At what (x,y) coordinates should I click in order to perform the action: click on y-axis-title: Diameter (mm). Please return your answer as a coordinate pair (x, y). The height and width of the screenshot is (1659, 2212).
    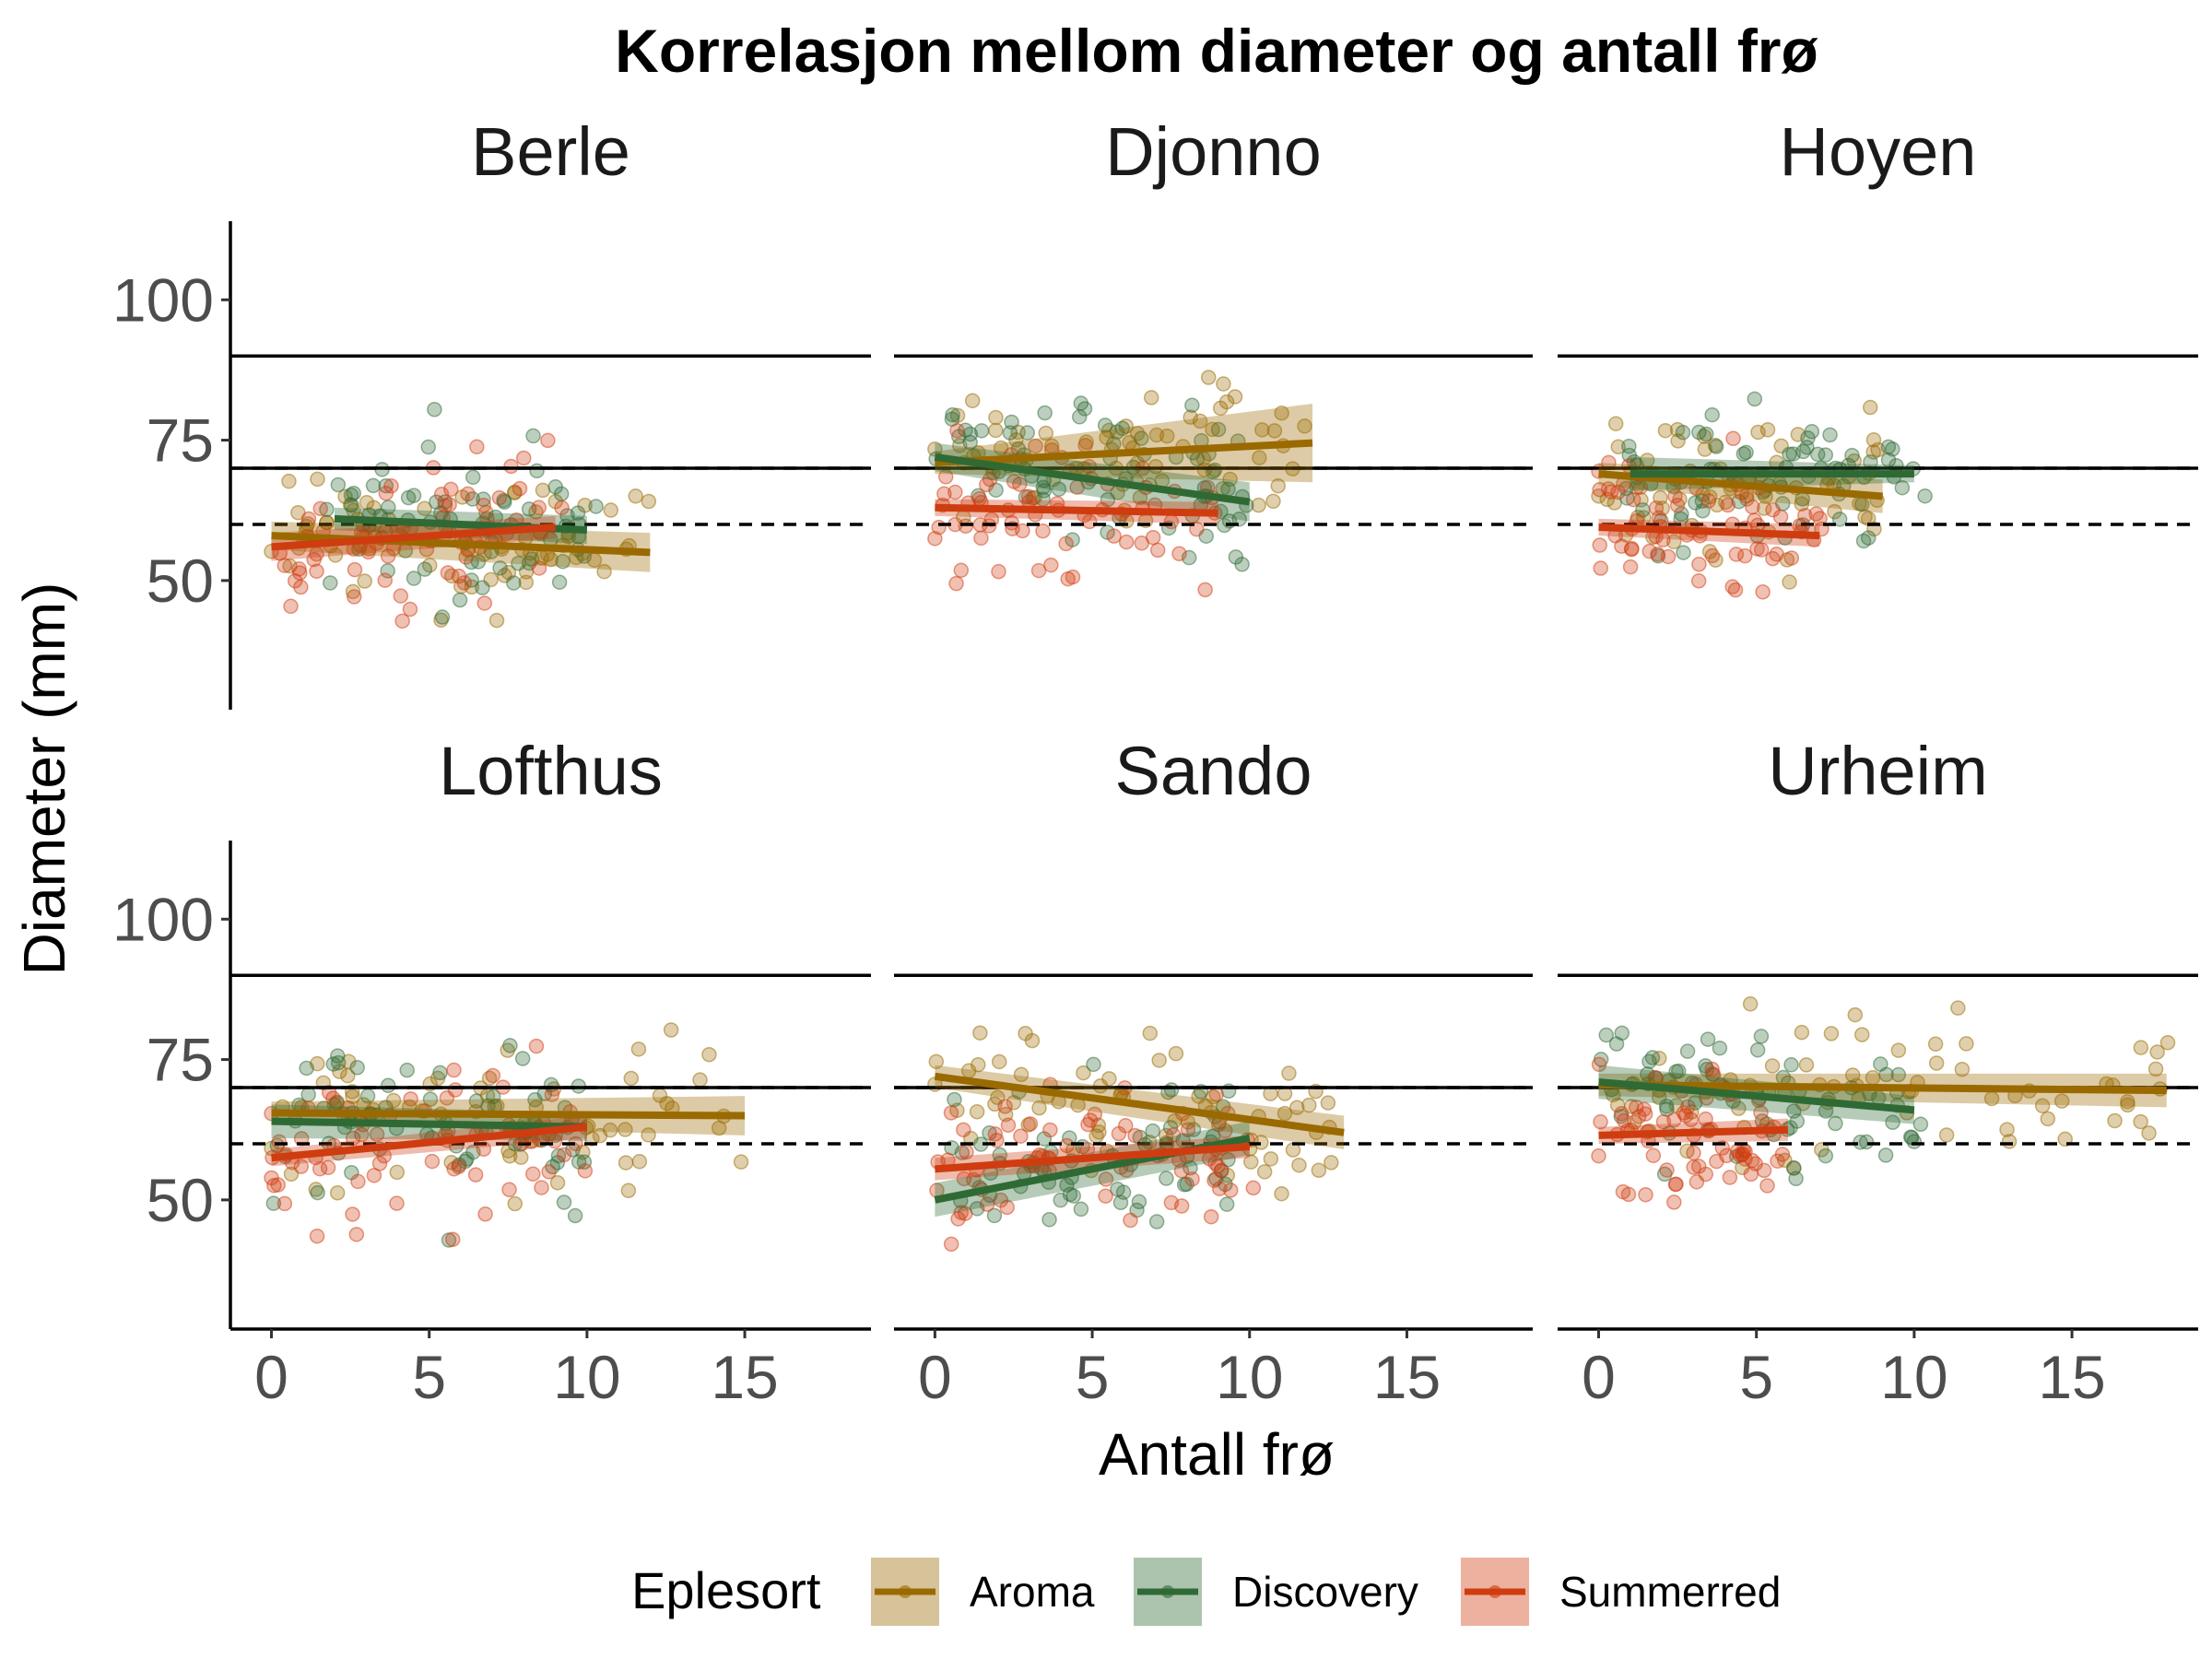
    Looking at the image, I should click on (44, 779).